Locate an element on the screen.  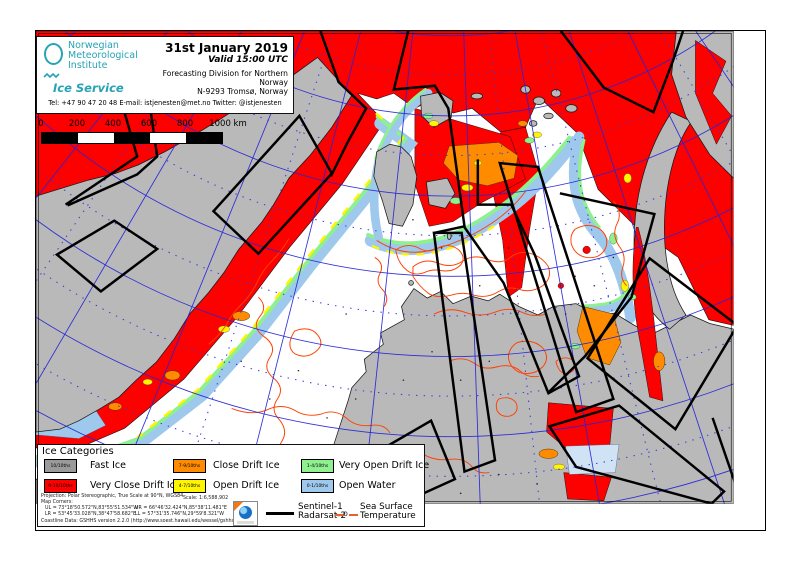
address-line: N-9293 Tromsø, Norway is located at coordinates (242, 91).